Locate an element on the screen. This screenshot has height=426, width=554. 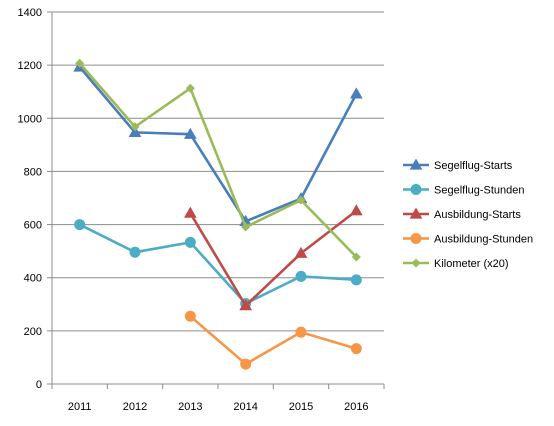
legend-entry: Segelflug-Stunden is located at coordinates (464, 190).